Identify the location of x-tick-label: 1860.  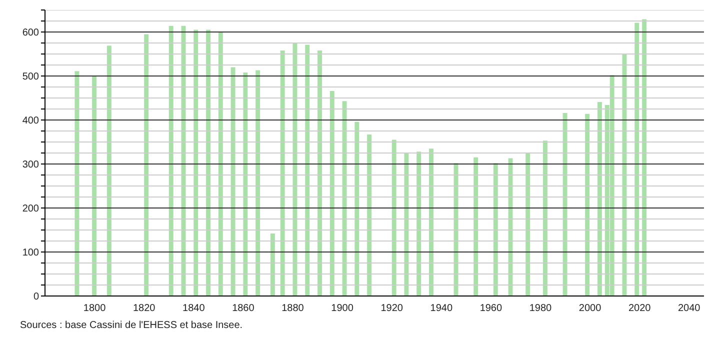
(243, 308).